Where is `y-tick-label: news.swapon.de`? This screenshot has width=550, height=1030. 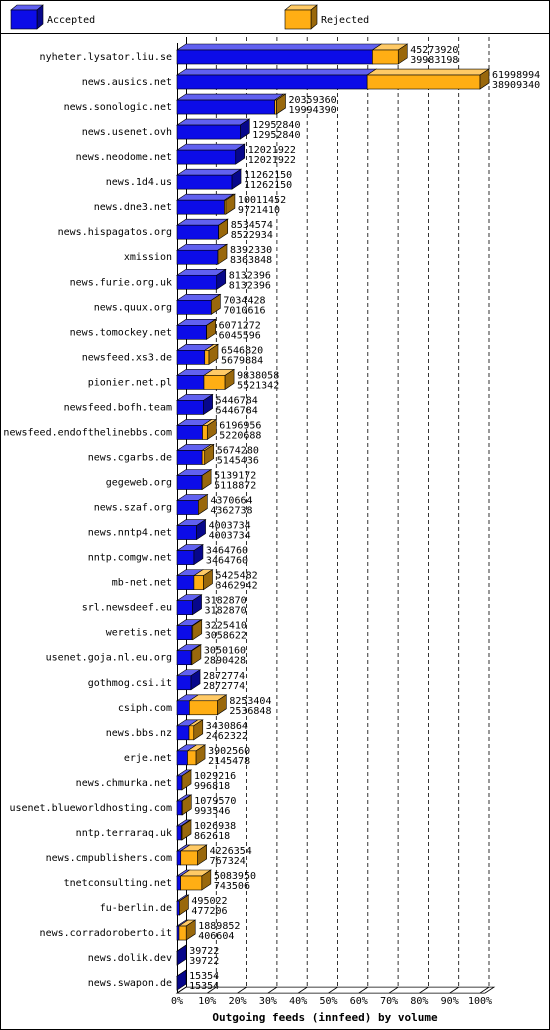 y-tick-label: news.swapon.de is located at coordinates (130, 983).